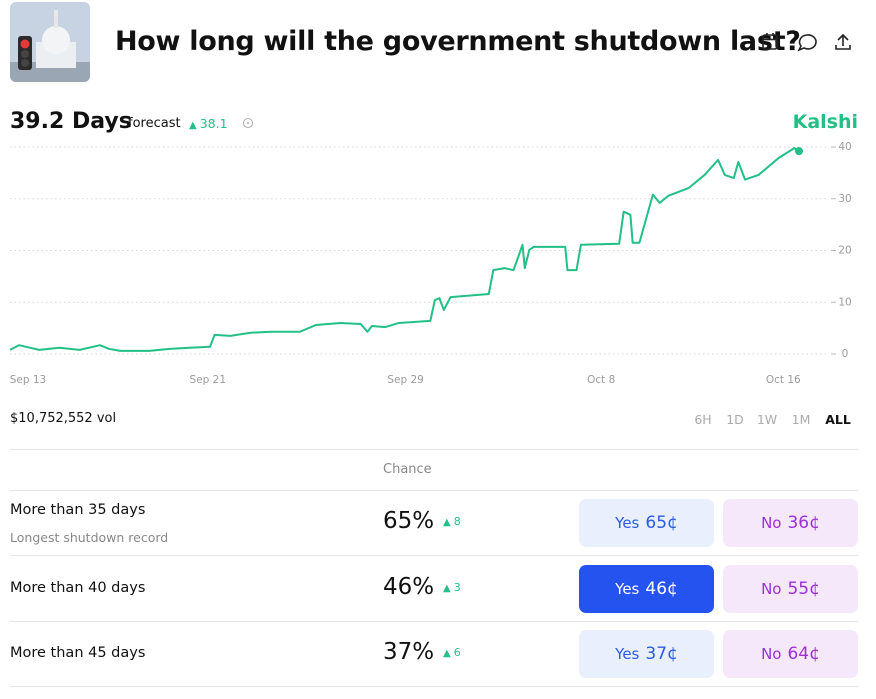 This screenshot has height=699, width=876. I want to click on range-button: ALL, so click(838, 419).